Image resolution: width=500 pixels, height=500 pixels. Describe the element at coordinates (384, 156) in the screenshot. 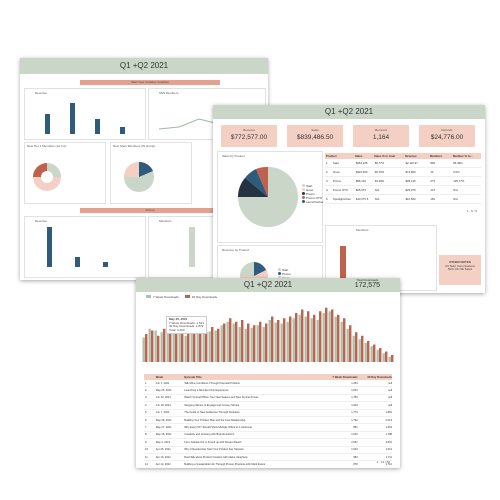

I see `column-header: Sales % to Goal` at that location.